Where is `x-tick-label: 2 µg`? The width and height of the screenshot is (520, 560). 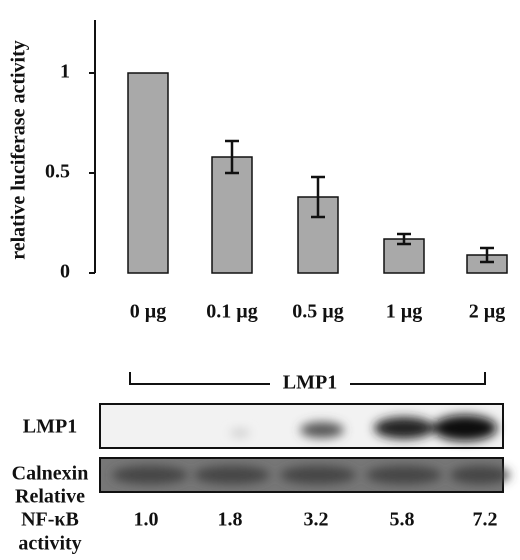
x-tick-label: 2 µg is located at coordinates (487, 312).